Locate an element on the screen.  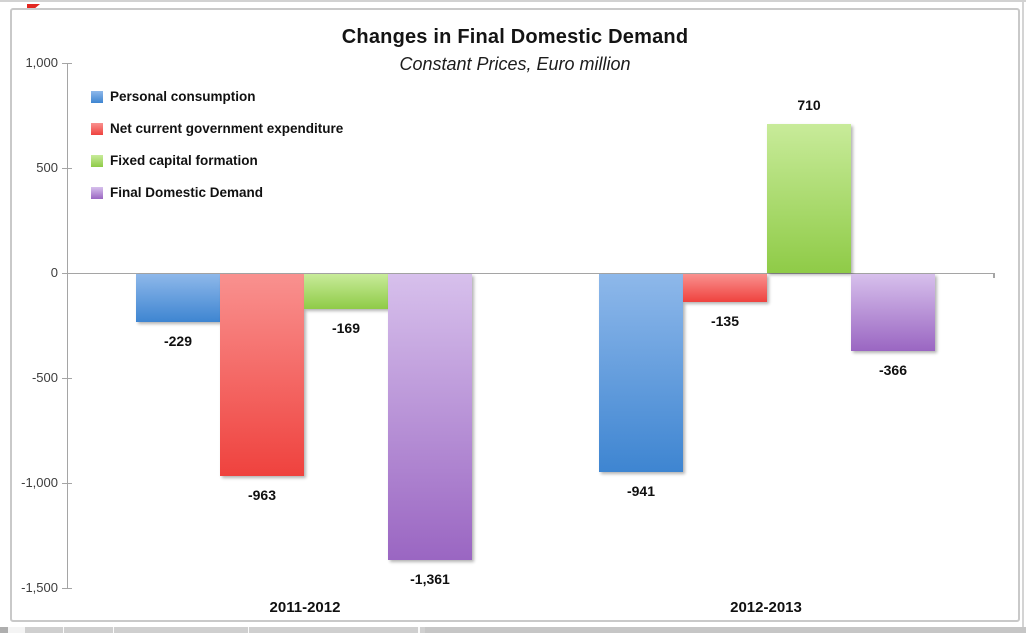
legend-item-fixed-capital-formation: Fixed capital formation is located at coordinates (174, 160).